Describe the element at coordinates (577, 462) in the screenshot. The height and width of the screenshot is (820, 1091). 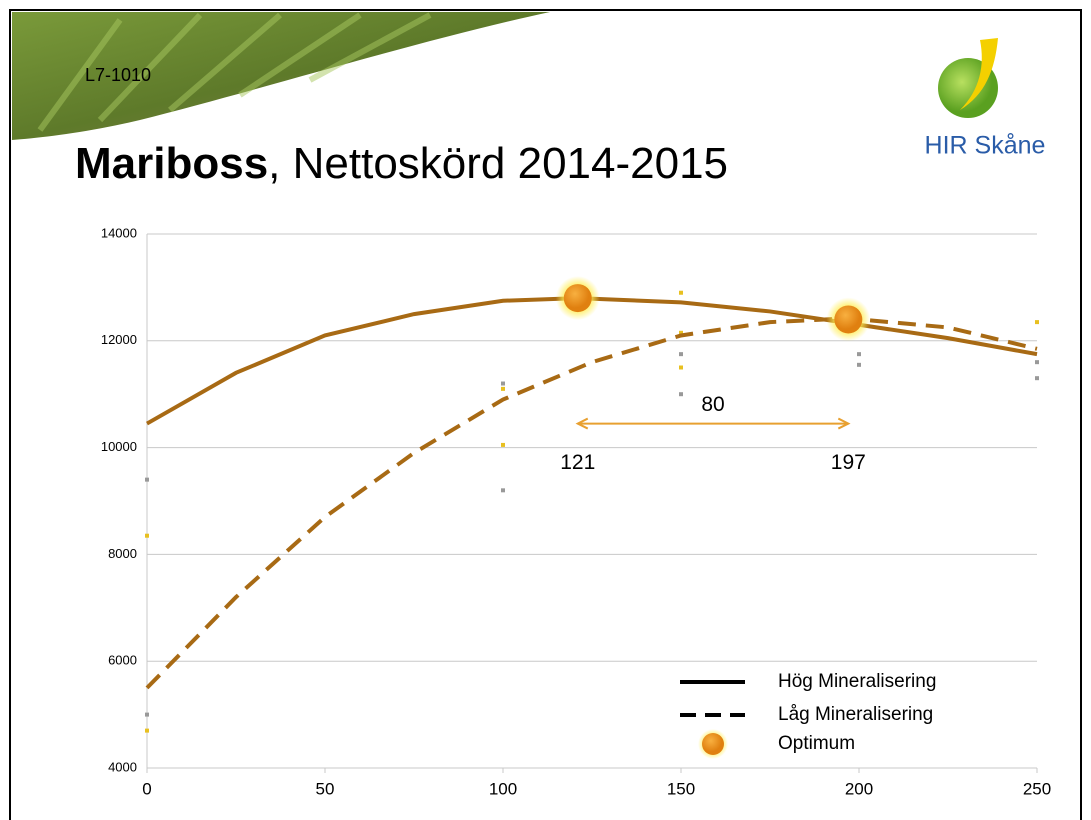
I see `annotation-from: 121` at that location.